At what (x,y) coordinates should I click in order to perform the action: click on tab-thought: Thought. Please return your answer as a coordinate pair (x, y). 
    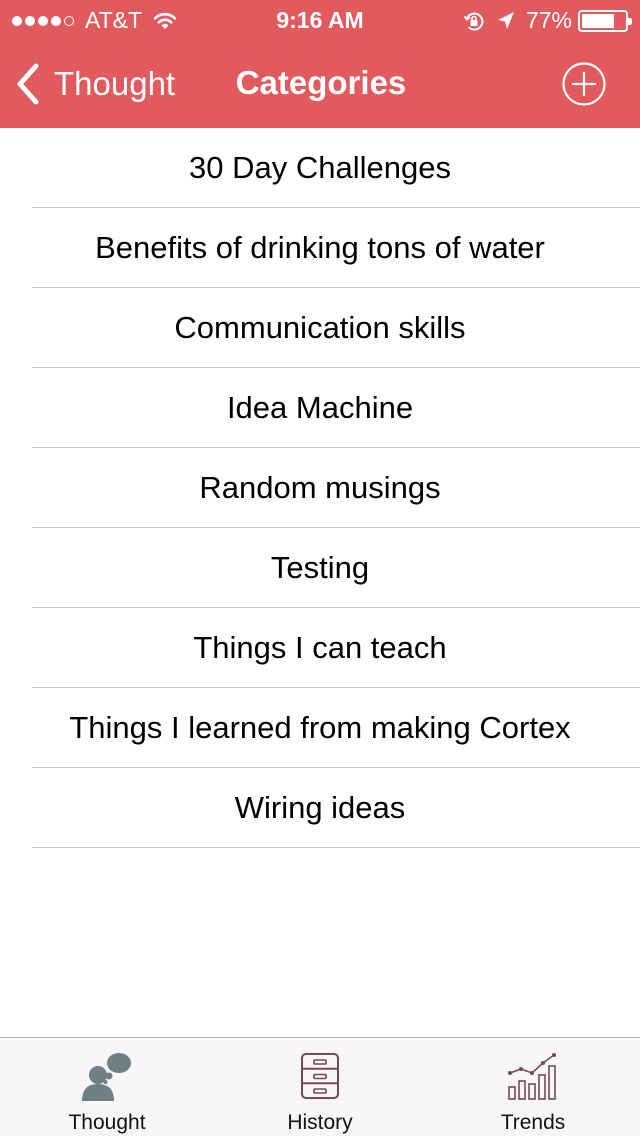
    Looking at the image, I should click on (107, 1087).